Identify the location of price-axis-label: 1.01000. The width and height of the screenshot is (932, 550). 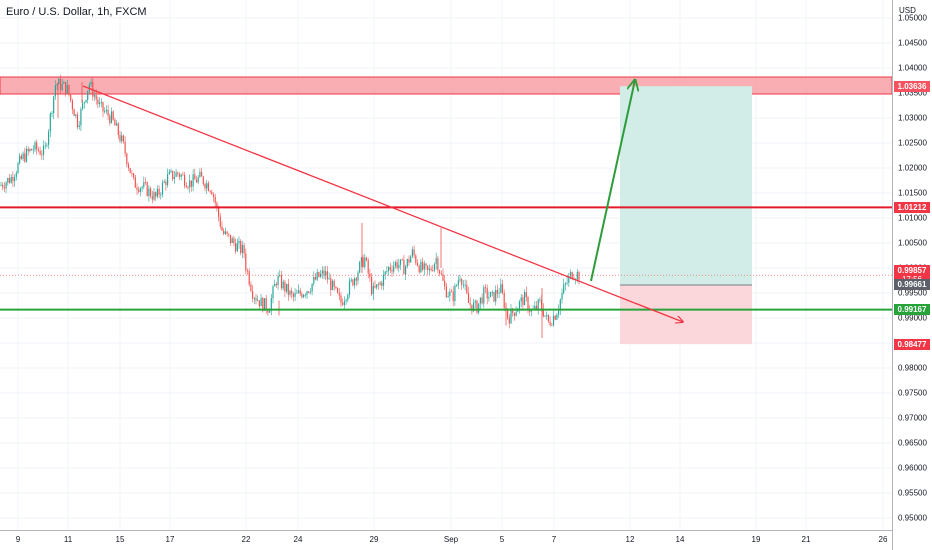
(912, 218).